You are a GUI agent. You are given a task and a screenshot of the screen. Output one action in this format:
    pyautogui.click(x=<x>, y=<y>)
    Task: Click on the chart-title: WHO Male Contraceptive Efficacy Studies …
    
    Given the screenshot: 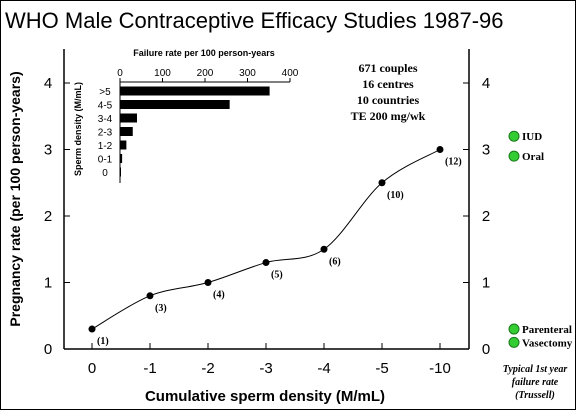 What is the action you would take?
    pyautogui.click(x=254, y=20)
    